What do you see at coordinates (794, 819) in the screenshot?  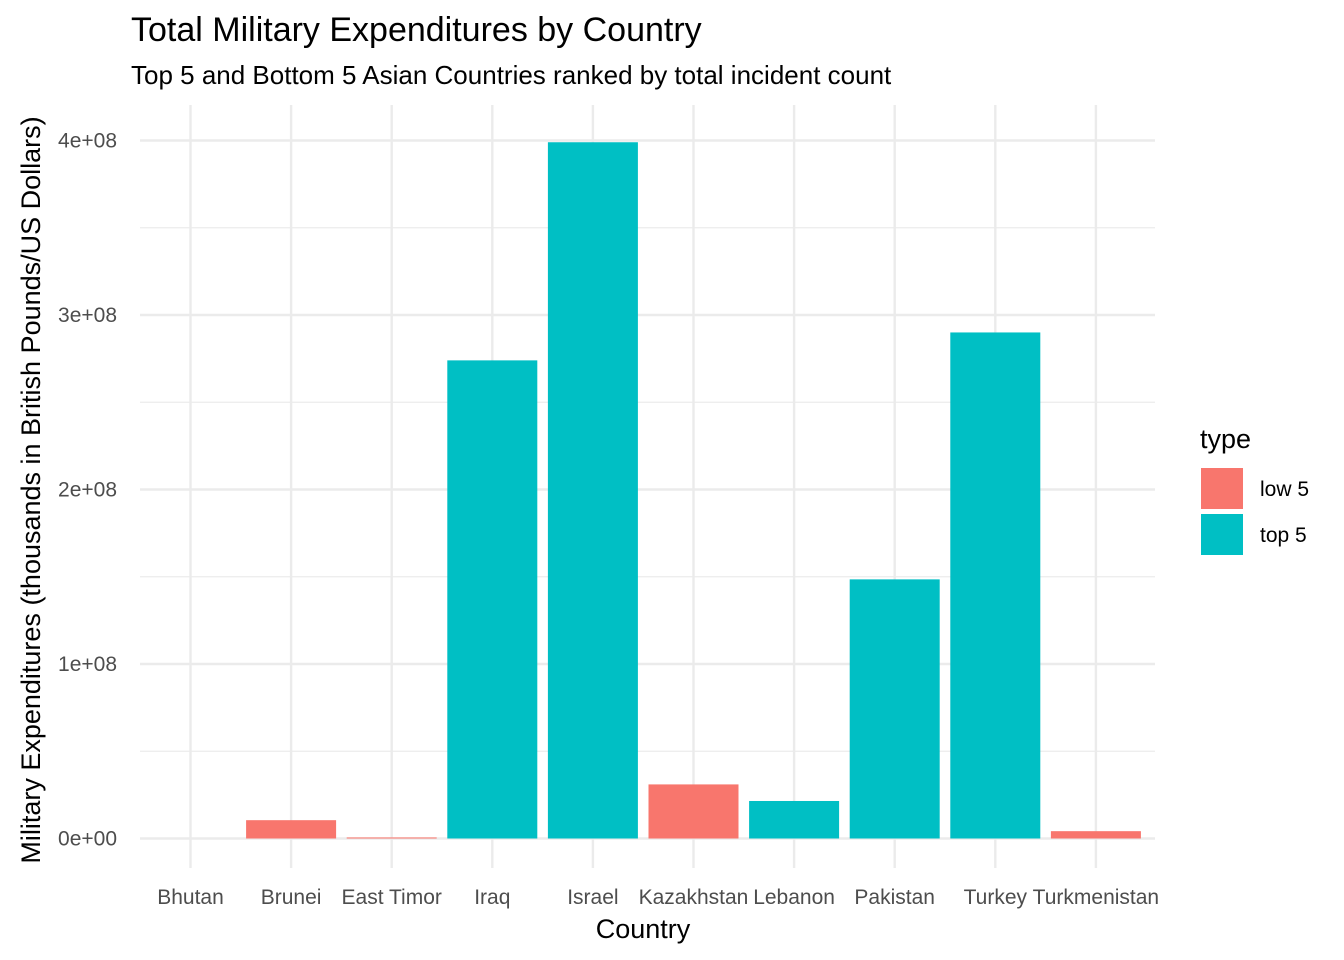 I see `bar-lebanon` at bounding box center [794, 819].